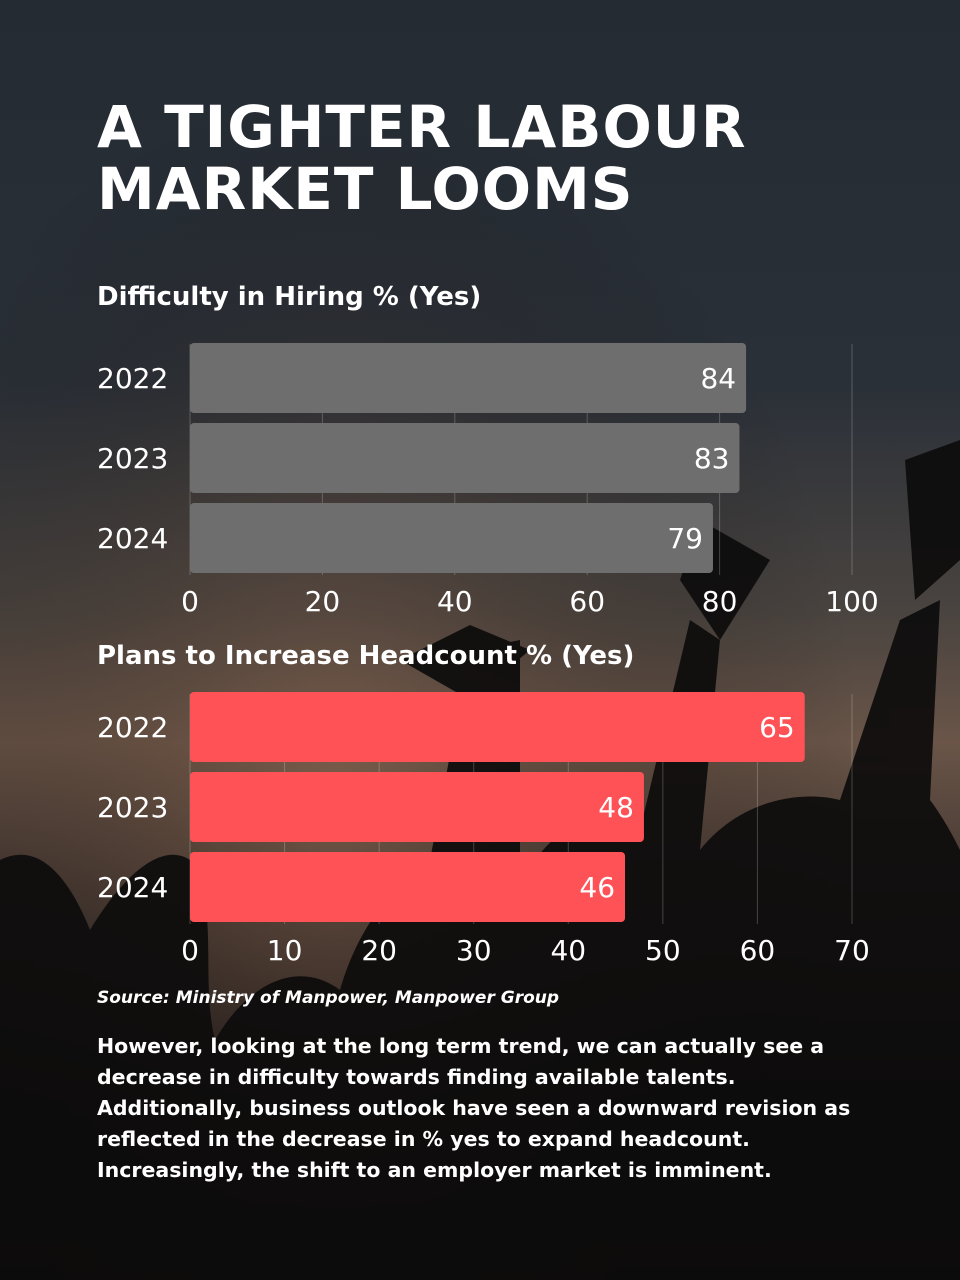 The height and width of the screenshot is (1280, 960). What do you see at coordinates (616, 807) in the screenshot?
I see `value-label: 48` at bounding box center [616, 807].